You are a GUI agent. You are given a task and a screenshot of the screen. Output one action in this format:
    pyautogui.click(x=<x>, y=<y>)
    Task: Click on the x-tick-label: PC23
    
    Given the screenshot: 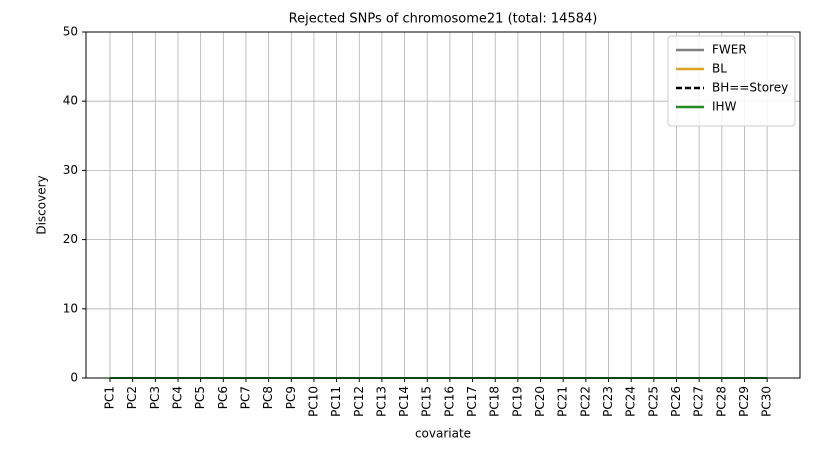 What is the action you would take?
    pyautogui.click(x=608, y=401)
    